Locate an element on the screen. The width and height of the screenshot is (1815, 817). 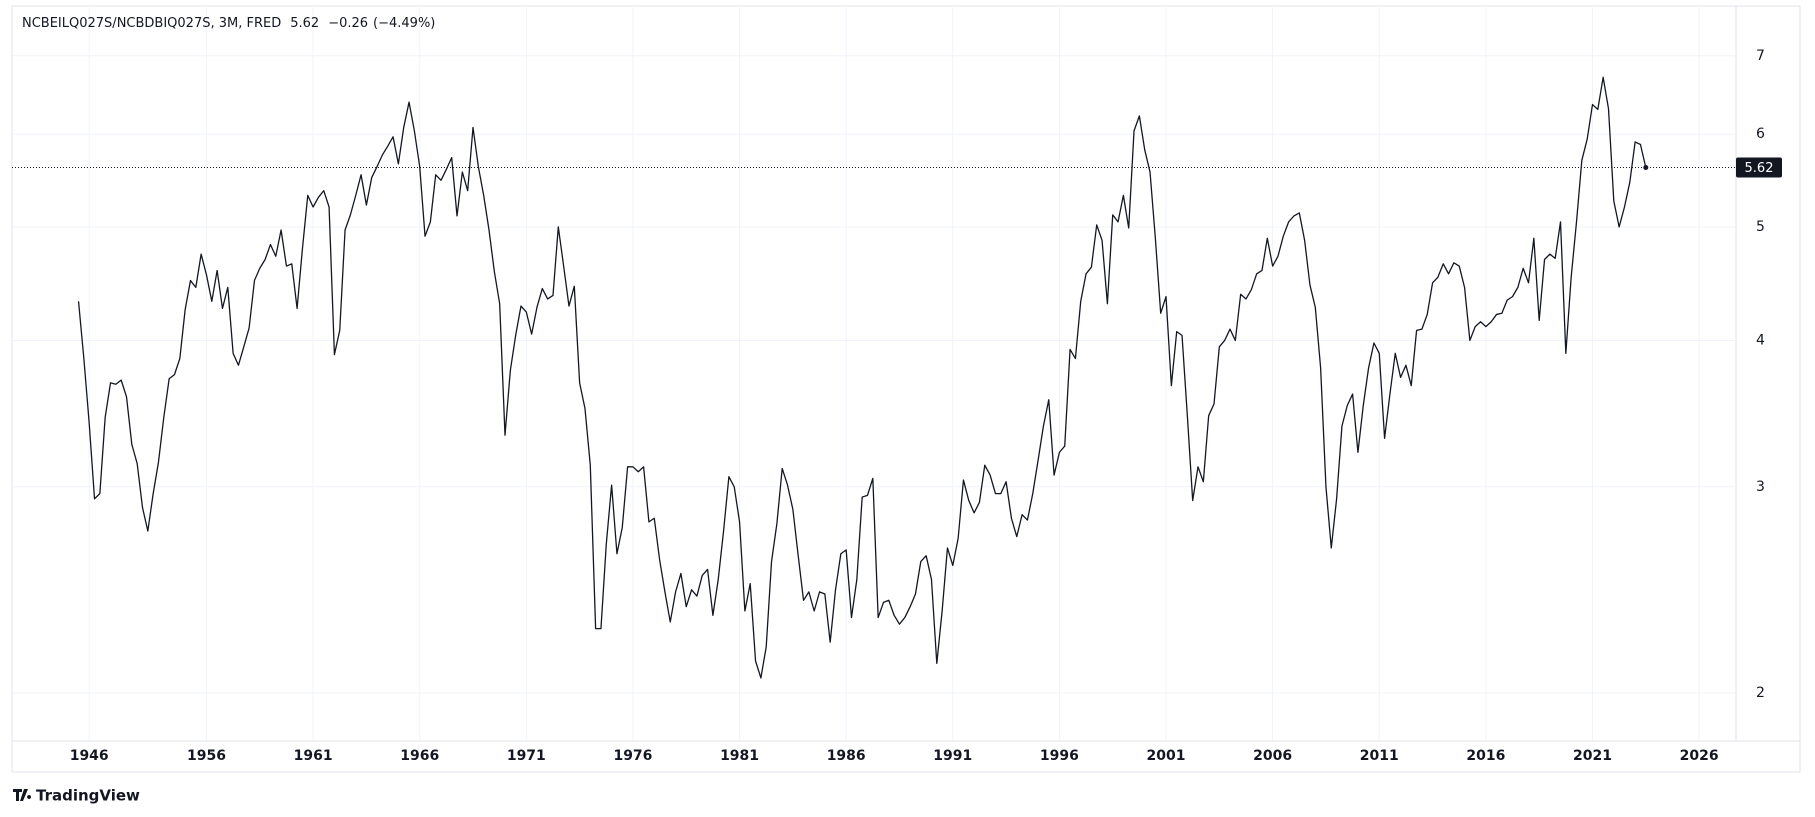
chart-title: NCBEILQ027S/NCBDBIQ027S, 3M, FRED is located at coordinates (151, 23).